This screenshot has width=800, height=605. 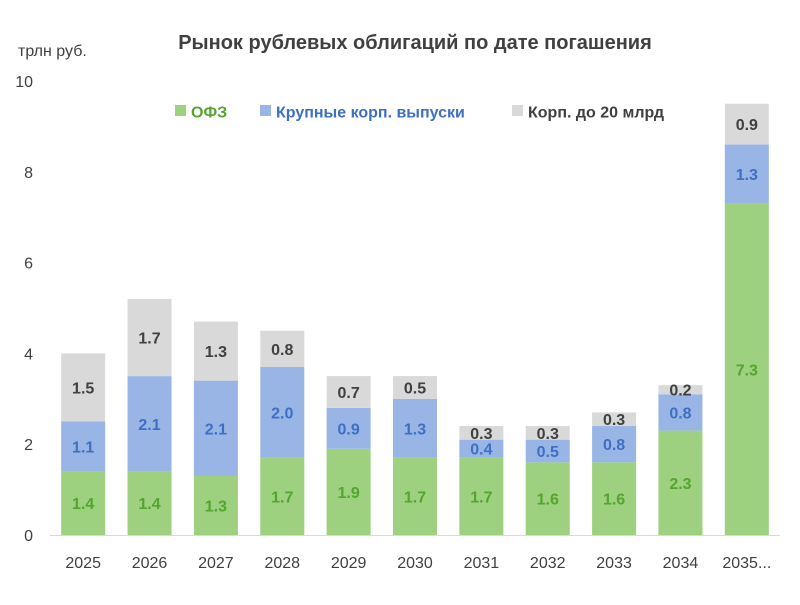 I want to click on data-label: 2.3, so click(x=680, y=484).